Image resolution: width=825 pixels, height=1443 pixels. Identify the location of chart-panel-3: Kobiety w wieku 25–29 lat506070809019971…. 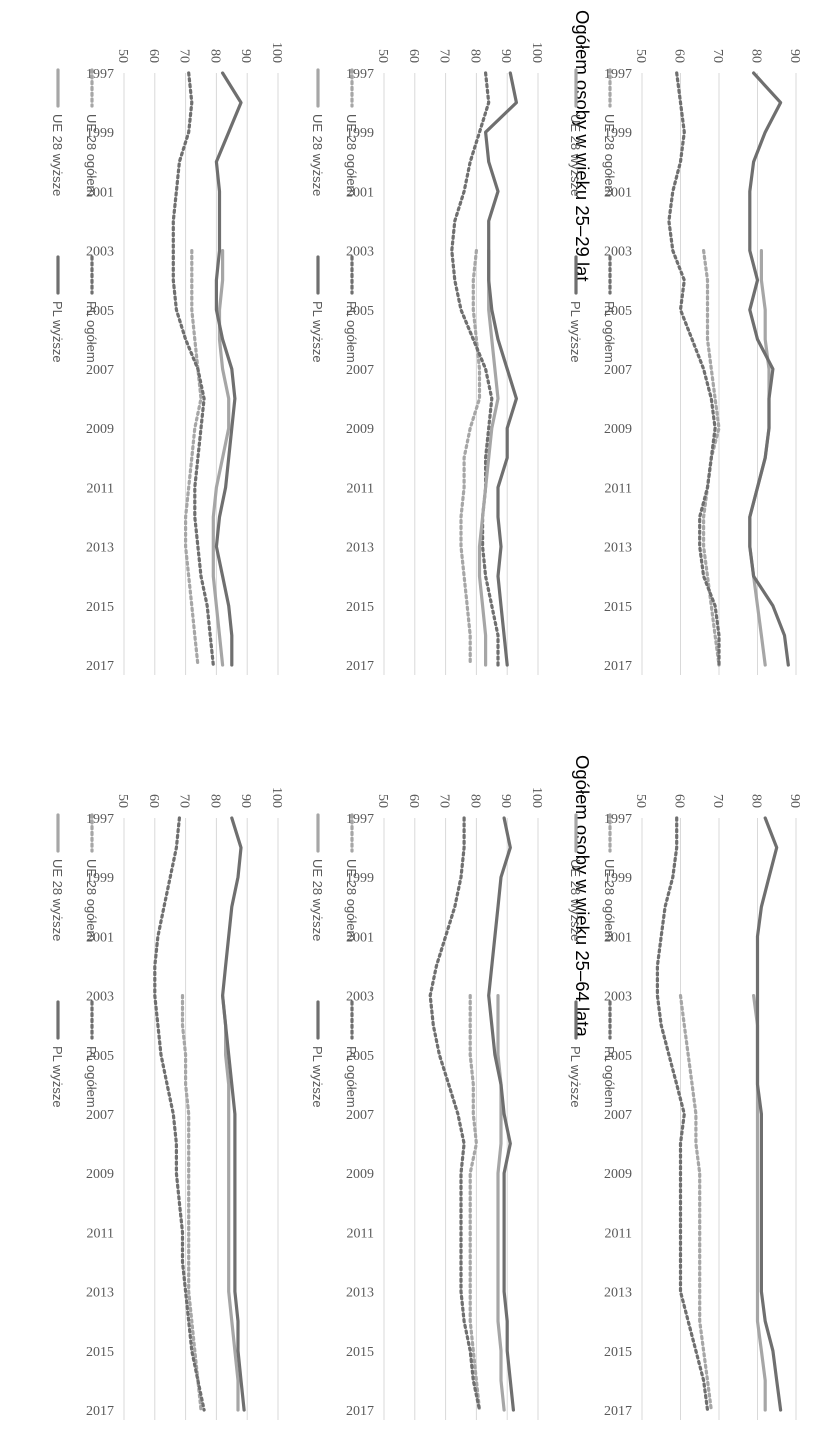
(685, 362).